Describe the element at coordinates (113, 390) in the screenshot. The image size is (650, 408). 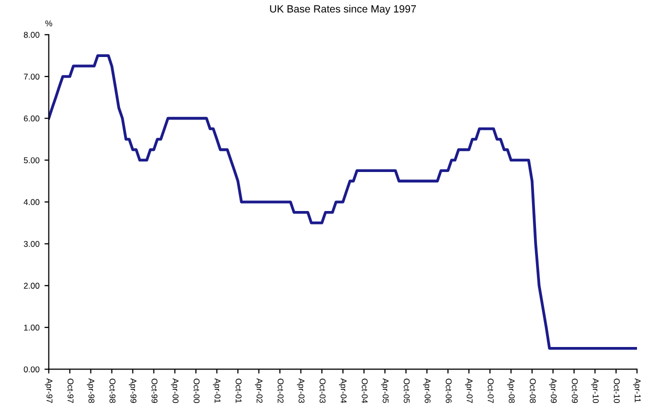
I see `x-tick-label: Oct-98` at that location.